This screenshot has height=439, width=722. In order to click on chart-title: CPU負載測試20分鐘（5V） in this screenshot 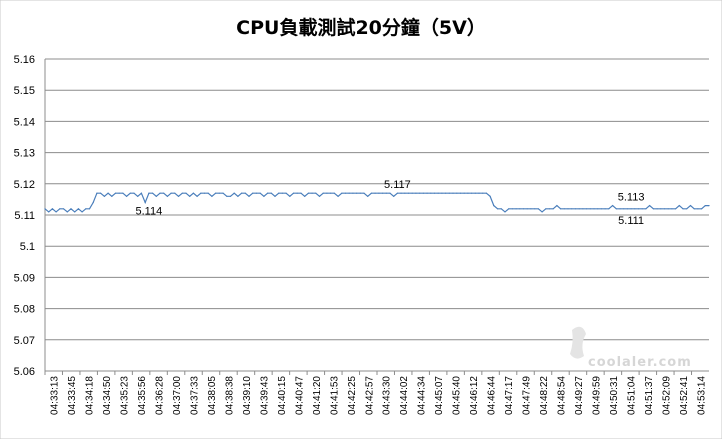, I will do `click(361, 27)`.